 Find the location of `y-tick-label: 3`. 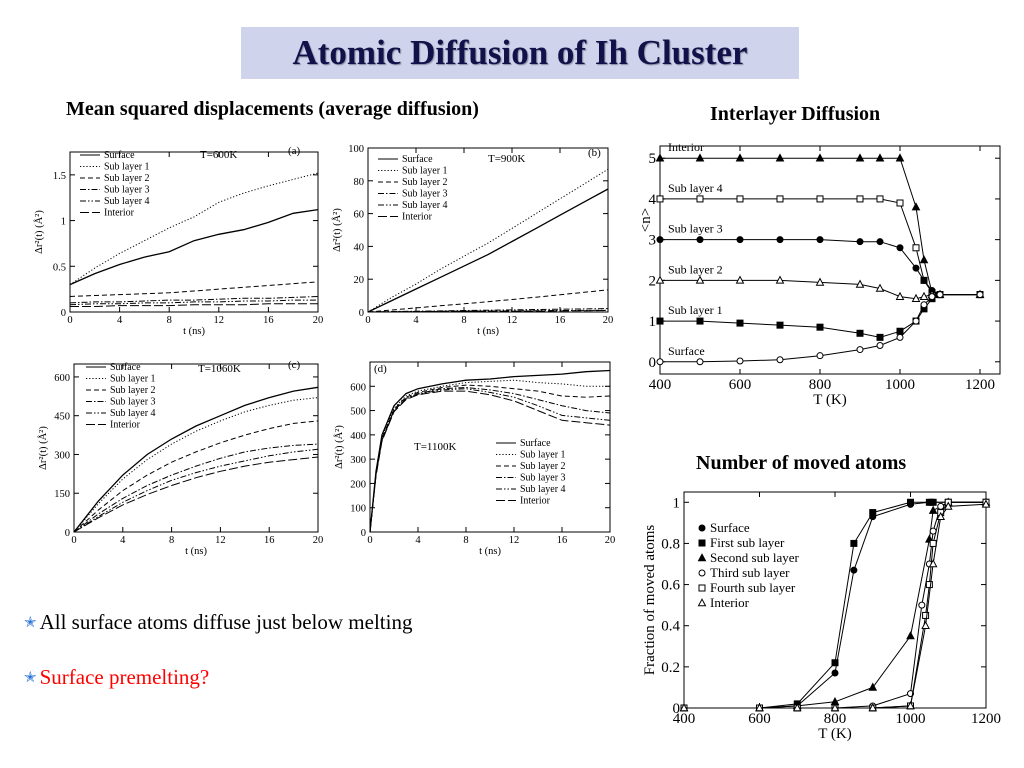

y-tick-label: 3 is located at coordinates (653, 241).